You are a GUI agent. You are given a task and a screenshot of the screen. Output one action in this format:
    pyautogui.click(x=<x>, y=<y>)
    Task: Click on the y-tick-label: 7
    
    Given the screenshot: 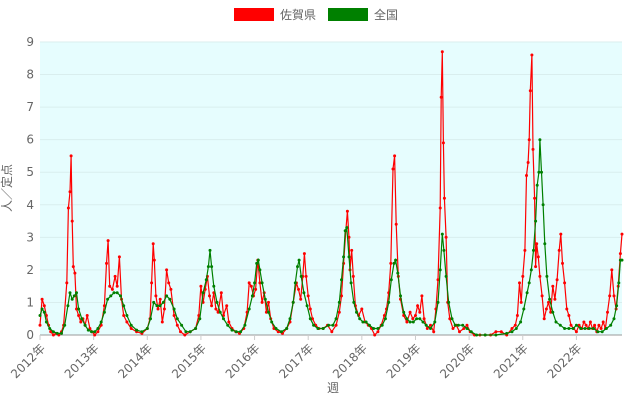 What is the action you would take?
    pyautogui.click(x=30, y=107)
    